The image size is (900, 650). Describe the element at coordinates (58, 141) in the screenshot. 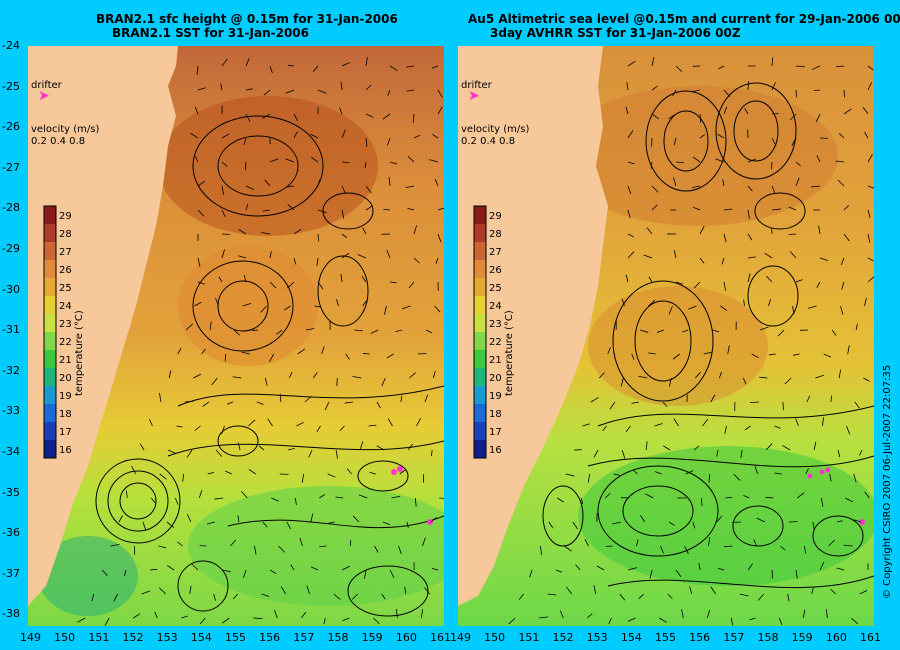

I see `velocity-legend-values: 0.2 0.4 0.8` at that location.